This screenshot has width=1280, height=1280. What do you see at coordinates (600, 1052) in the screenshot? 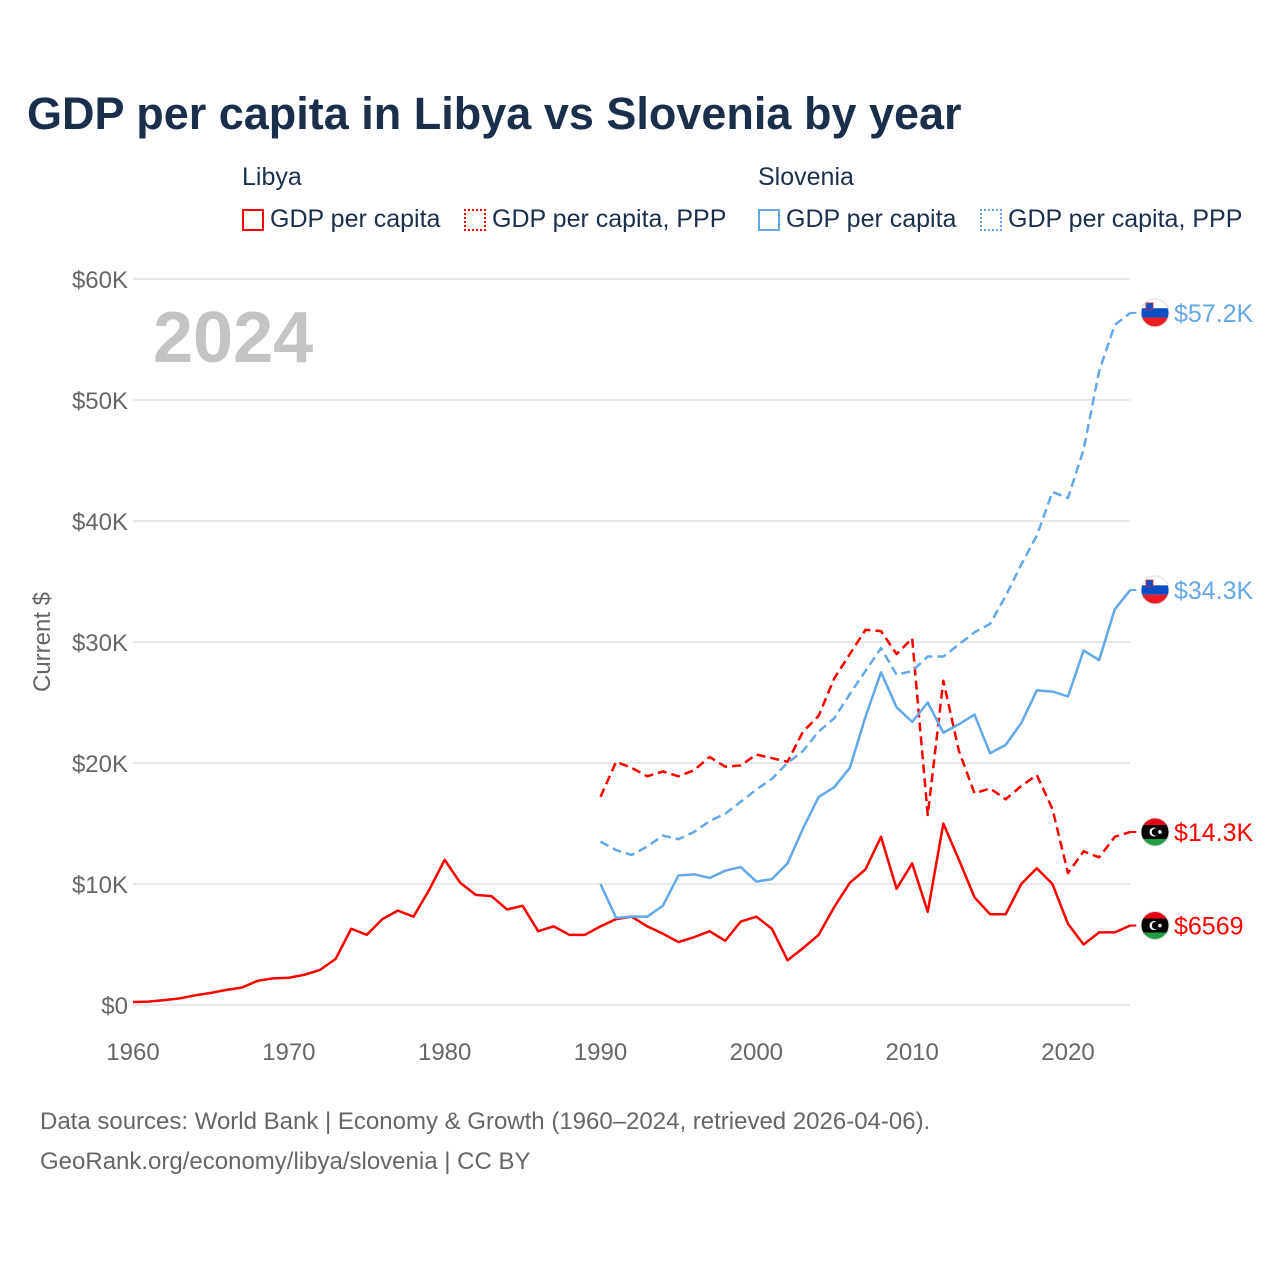
I see `x-tick-label: 1990` at bounding box center [600, 1052].